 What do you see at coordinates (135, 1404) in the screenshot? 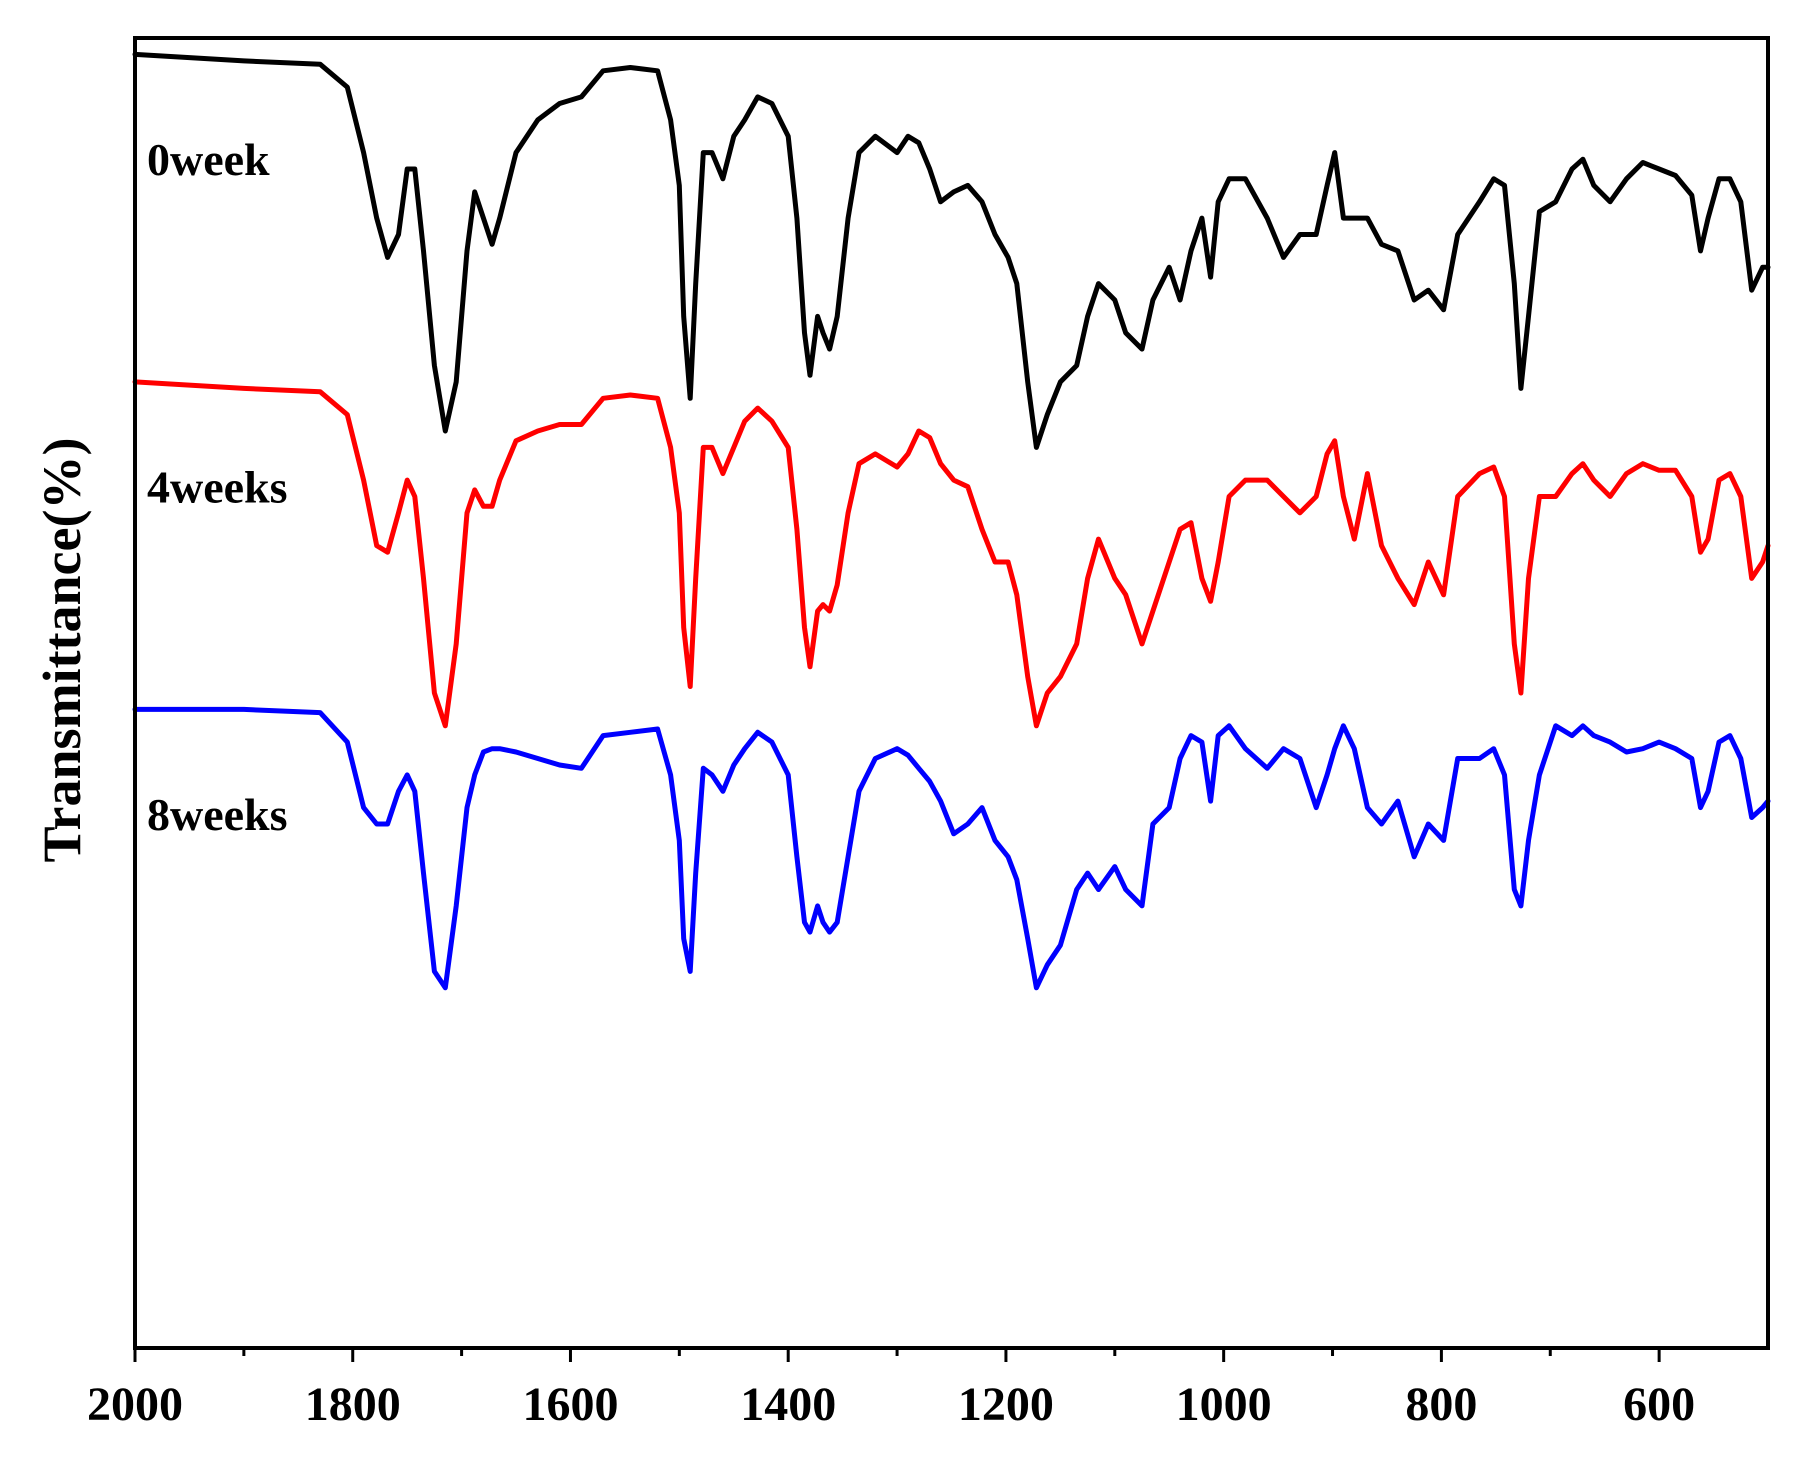
I see `x-tick-label: 2000` at bounding box center [135, 1404].